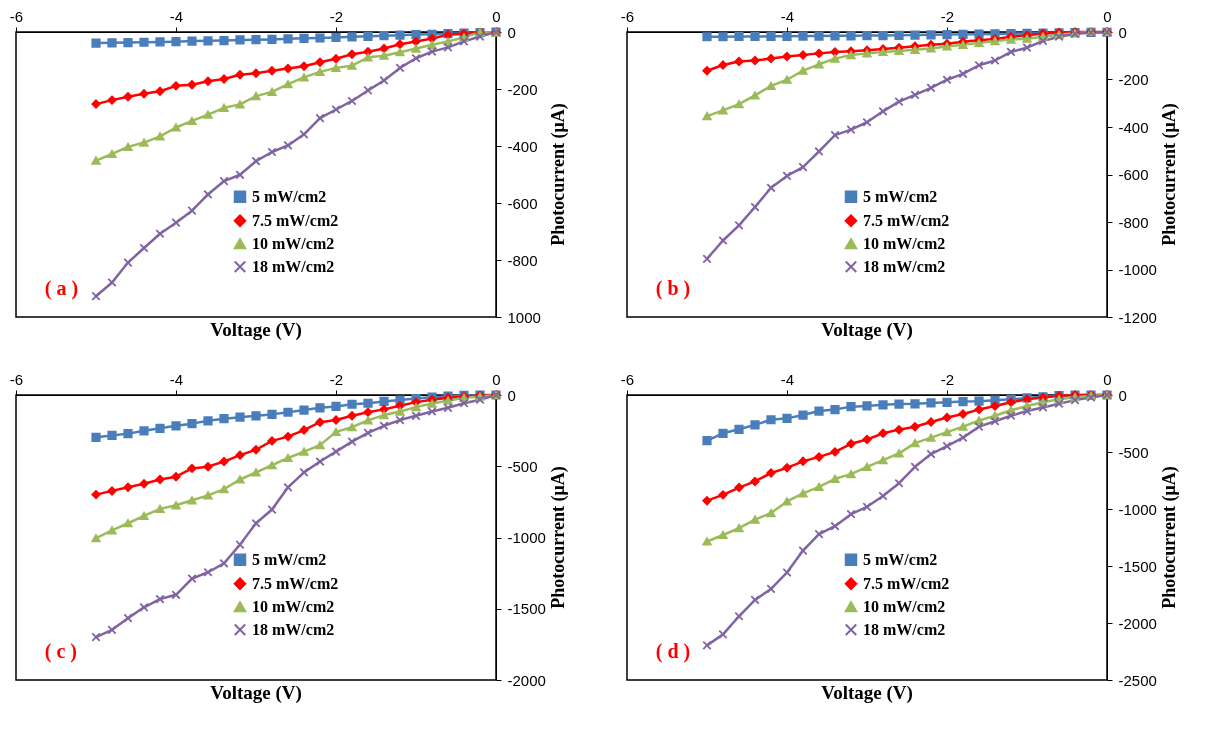 This screenshot has height=737, width=1223. I want to click on annotation: ( a ), so click(61, 288).